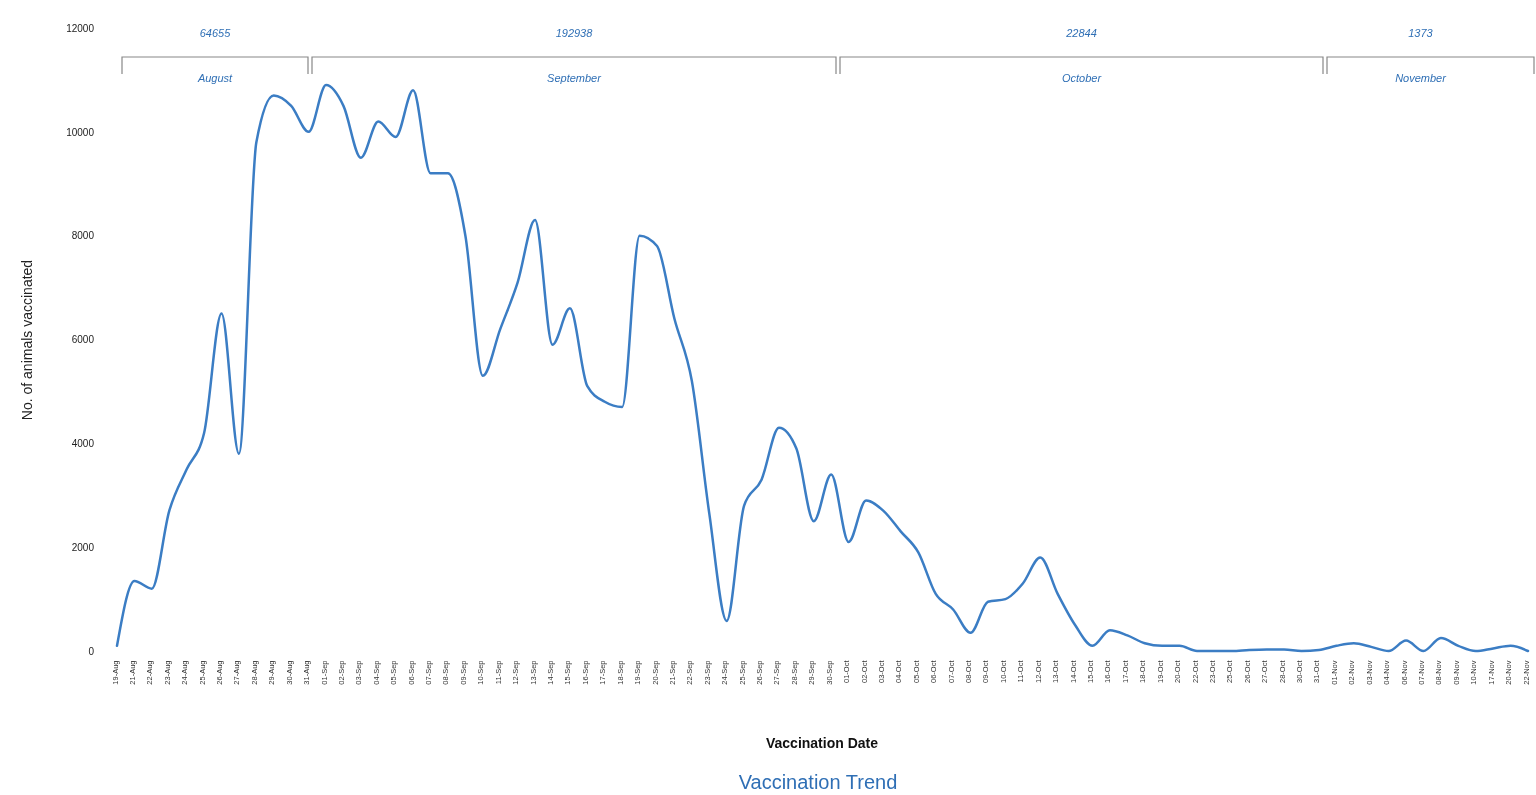 Image resolution: width=1536 pixels, height=795 pixels. Describe the element at coordinates (83, 444) in the screenshot. I see `y-tick-label: 4000` at that location.